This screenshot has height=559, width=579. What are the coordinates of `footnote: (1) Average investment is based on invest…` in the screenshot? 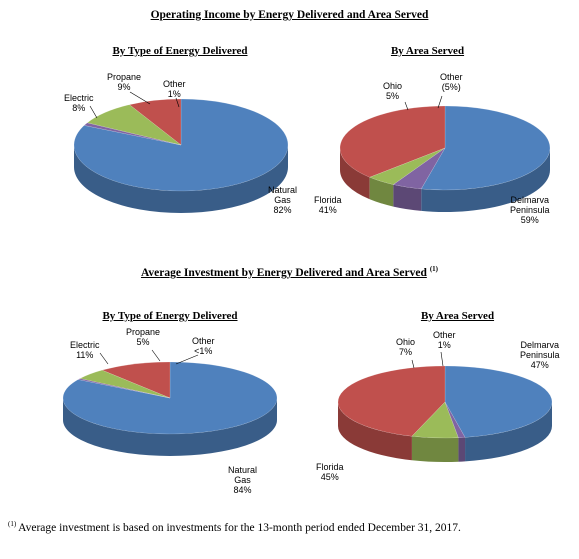 It's located at (234, 527).